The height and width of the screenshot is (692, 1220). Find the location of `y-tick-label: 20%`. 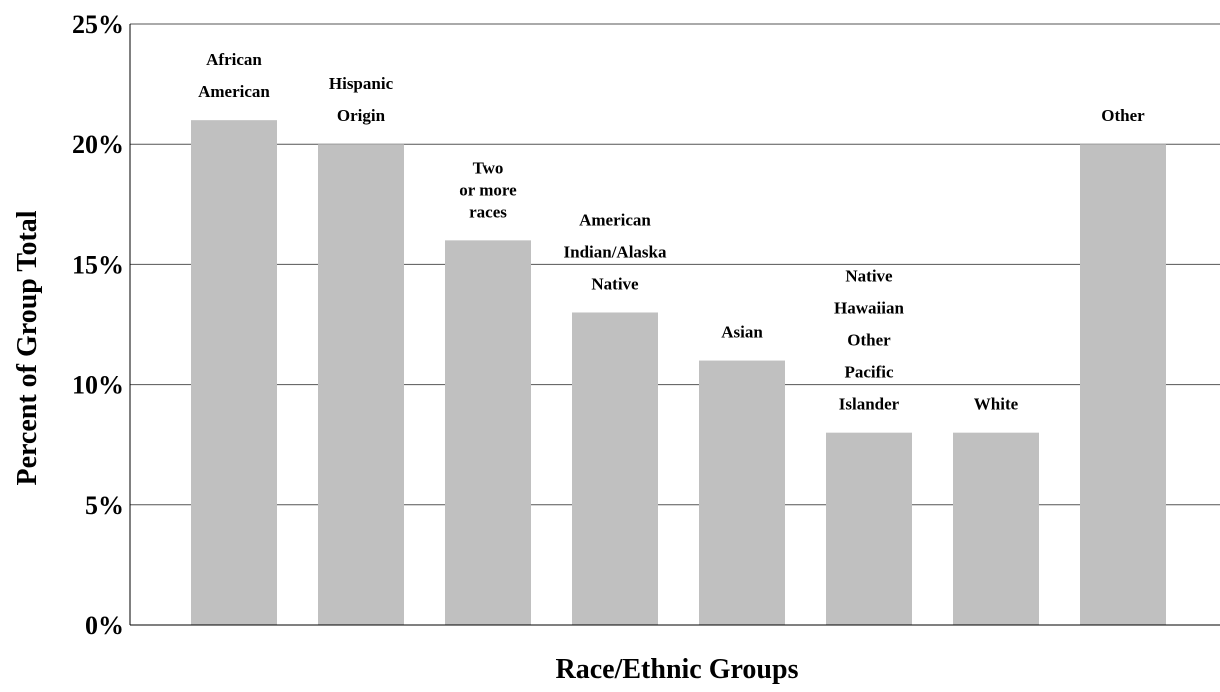

y-tick-label: 20% is located at coordinates (98, 144).